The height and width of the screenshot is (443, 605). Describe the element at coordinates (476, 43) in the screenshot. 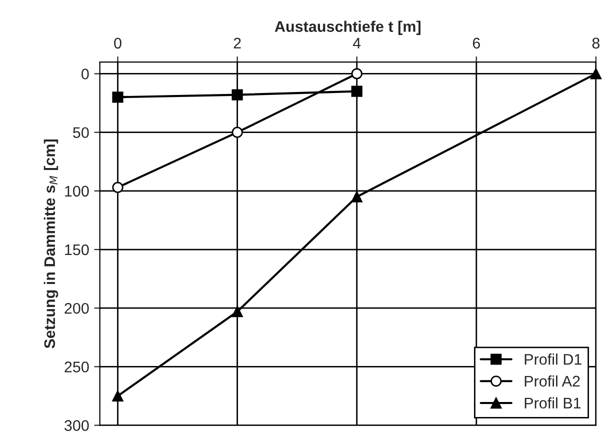

I see `x-tick-label: 6` at that location.